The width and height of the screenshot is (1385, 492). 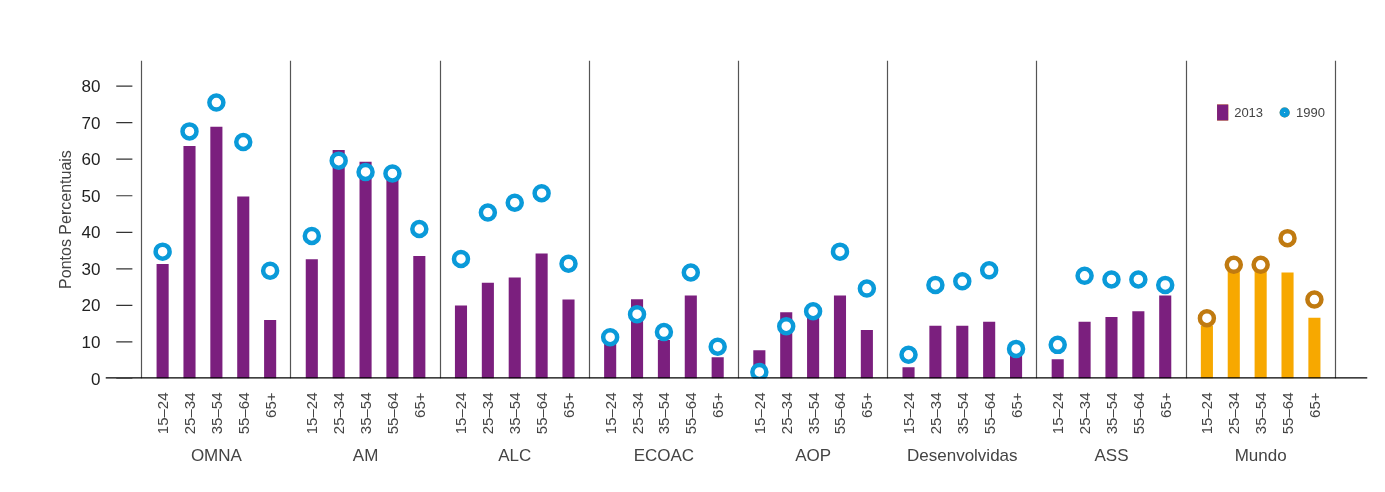 I want to click on text: OMNA, so click(x=216, y=455).